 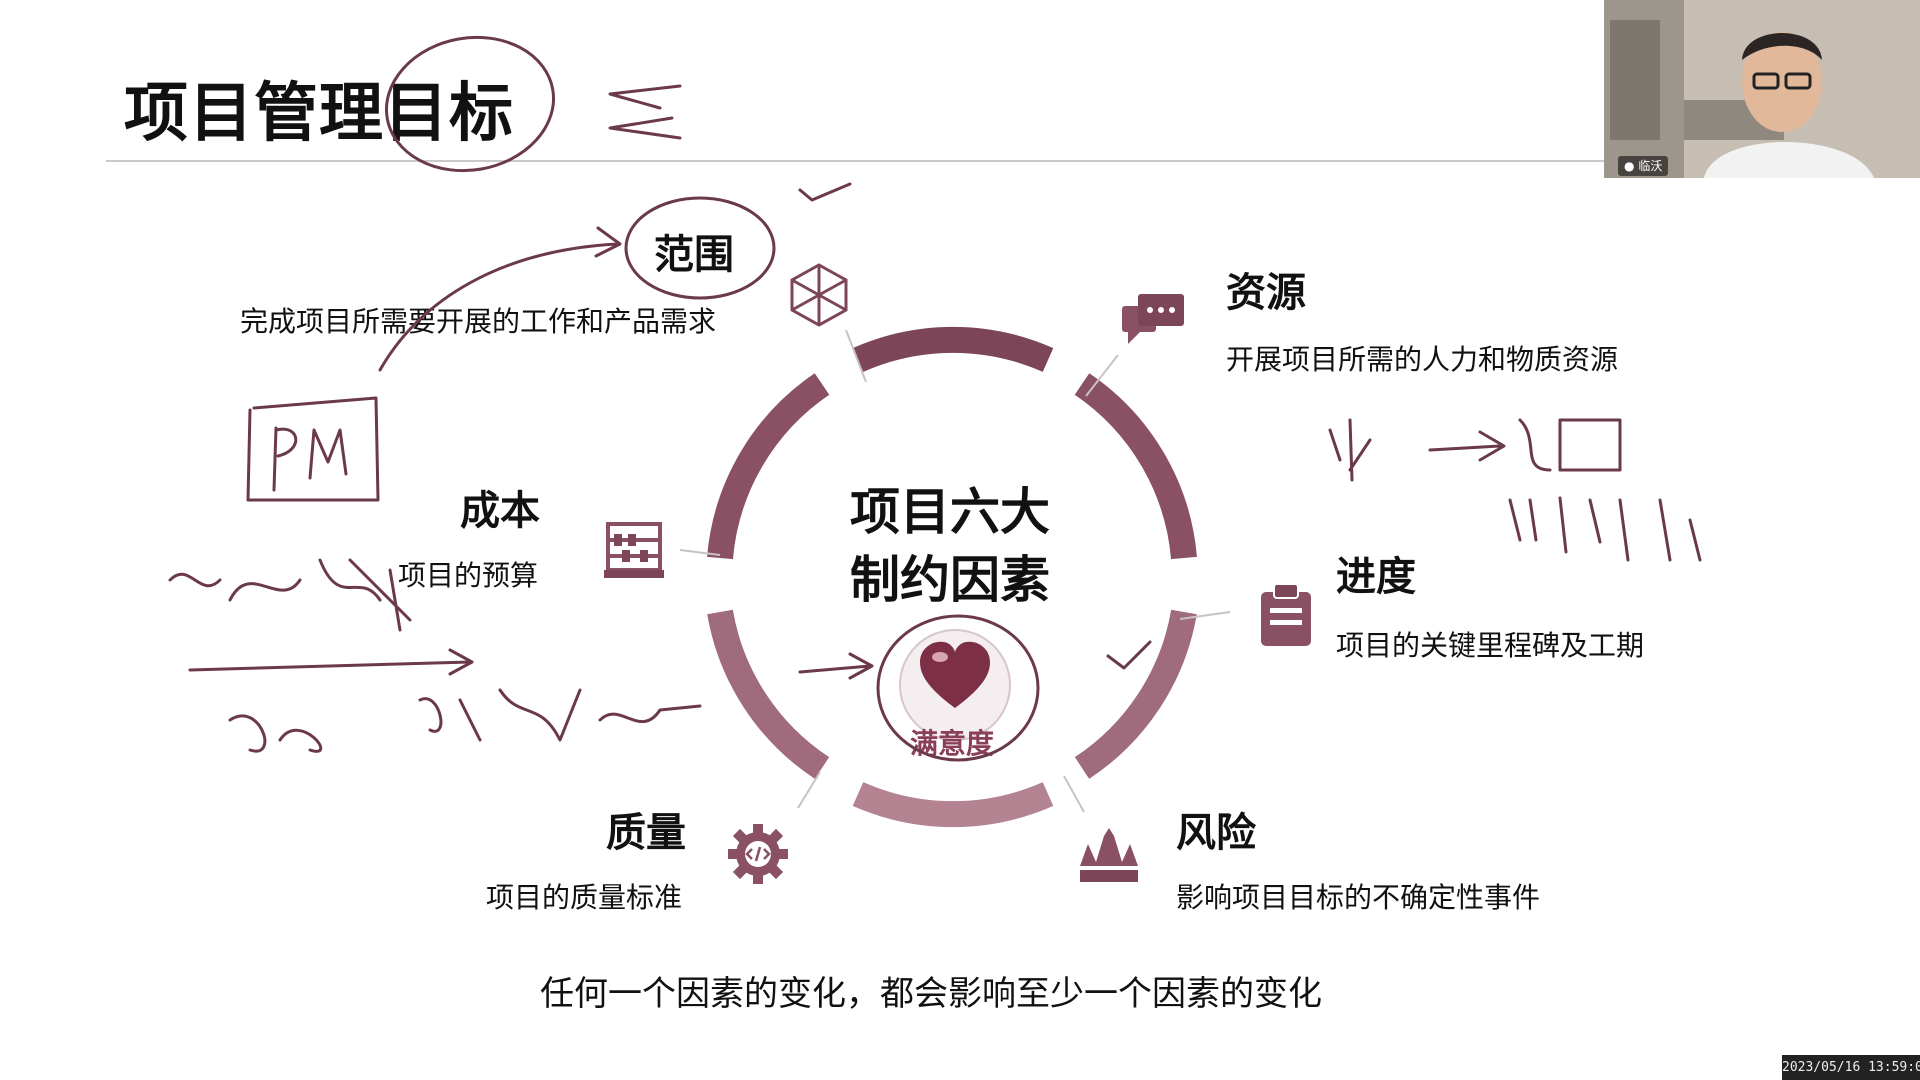 I want to click on factor-schedule-desc: 项目的关键里程碑及工期, so click(x=1490, y=645).